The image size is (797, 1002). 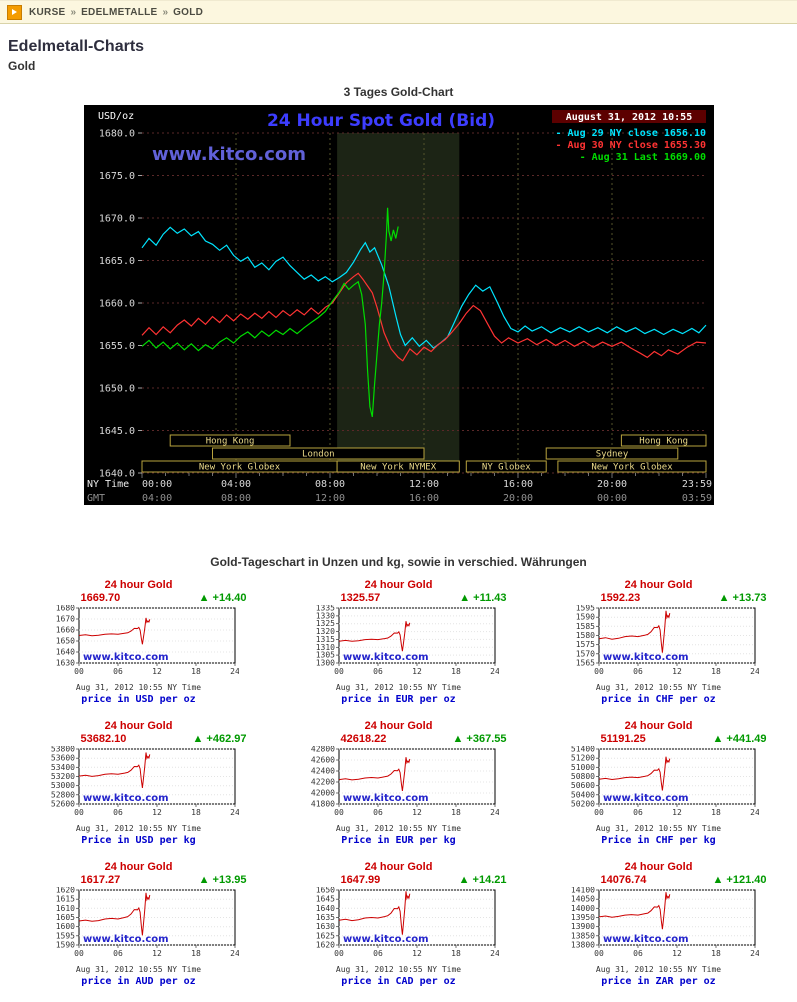 What do you see at coordinates (623, 739) in the screenshot?
I see `mini-chart-value: 51191.25` at bounding box center [623, 739].